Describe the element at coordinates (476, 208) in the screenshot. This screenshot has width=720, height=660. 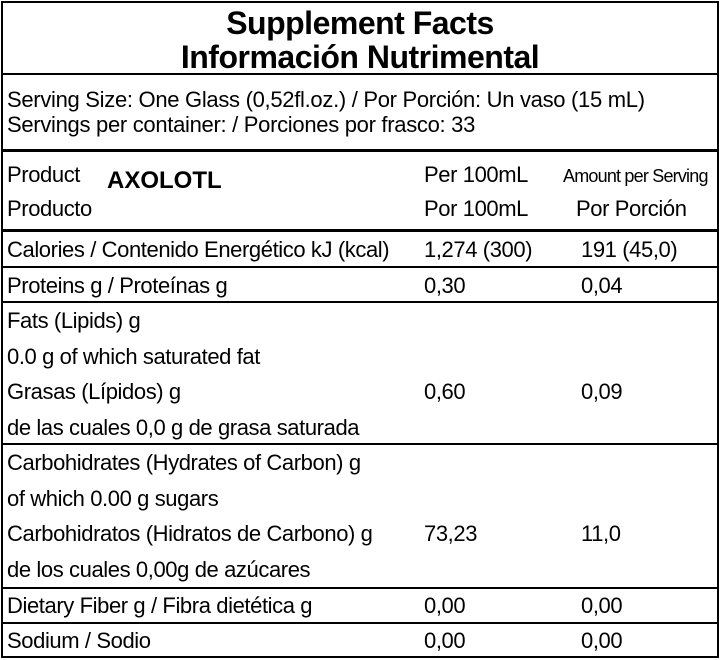
I see `per100-header-es: Por 100mL` at that location.